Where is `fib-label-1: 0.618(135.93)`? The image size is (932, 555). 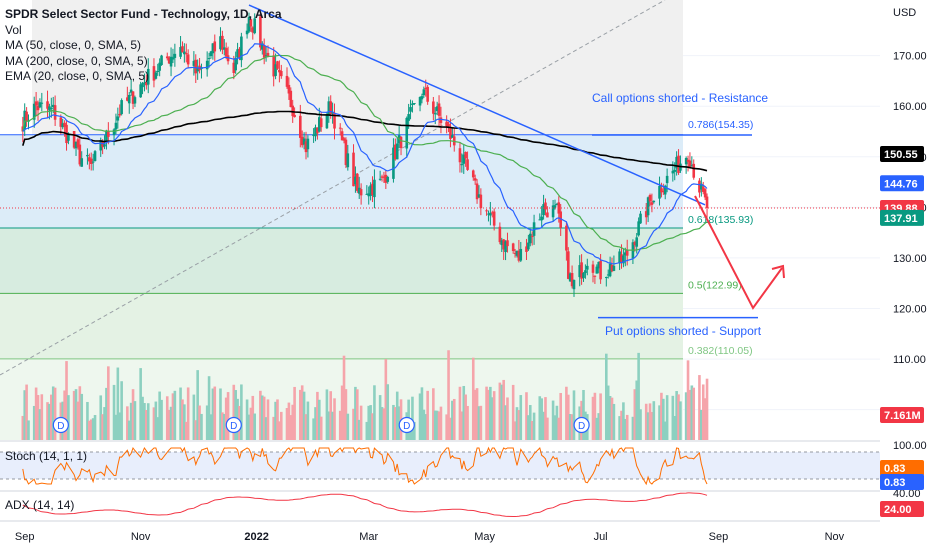 fib-label-1: 0.618(135.93) is located at coordinates (720, 220).